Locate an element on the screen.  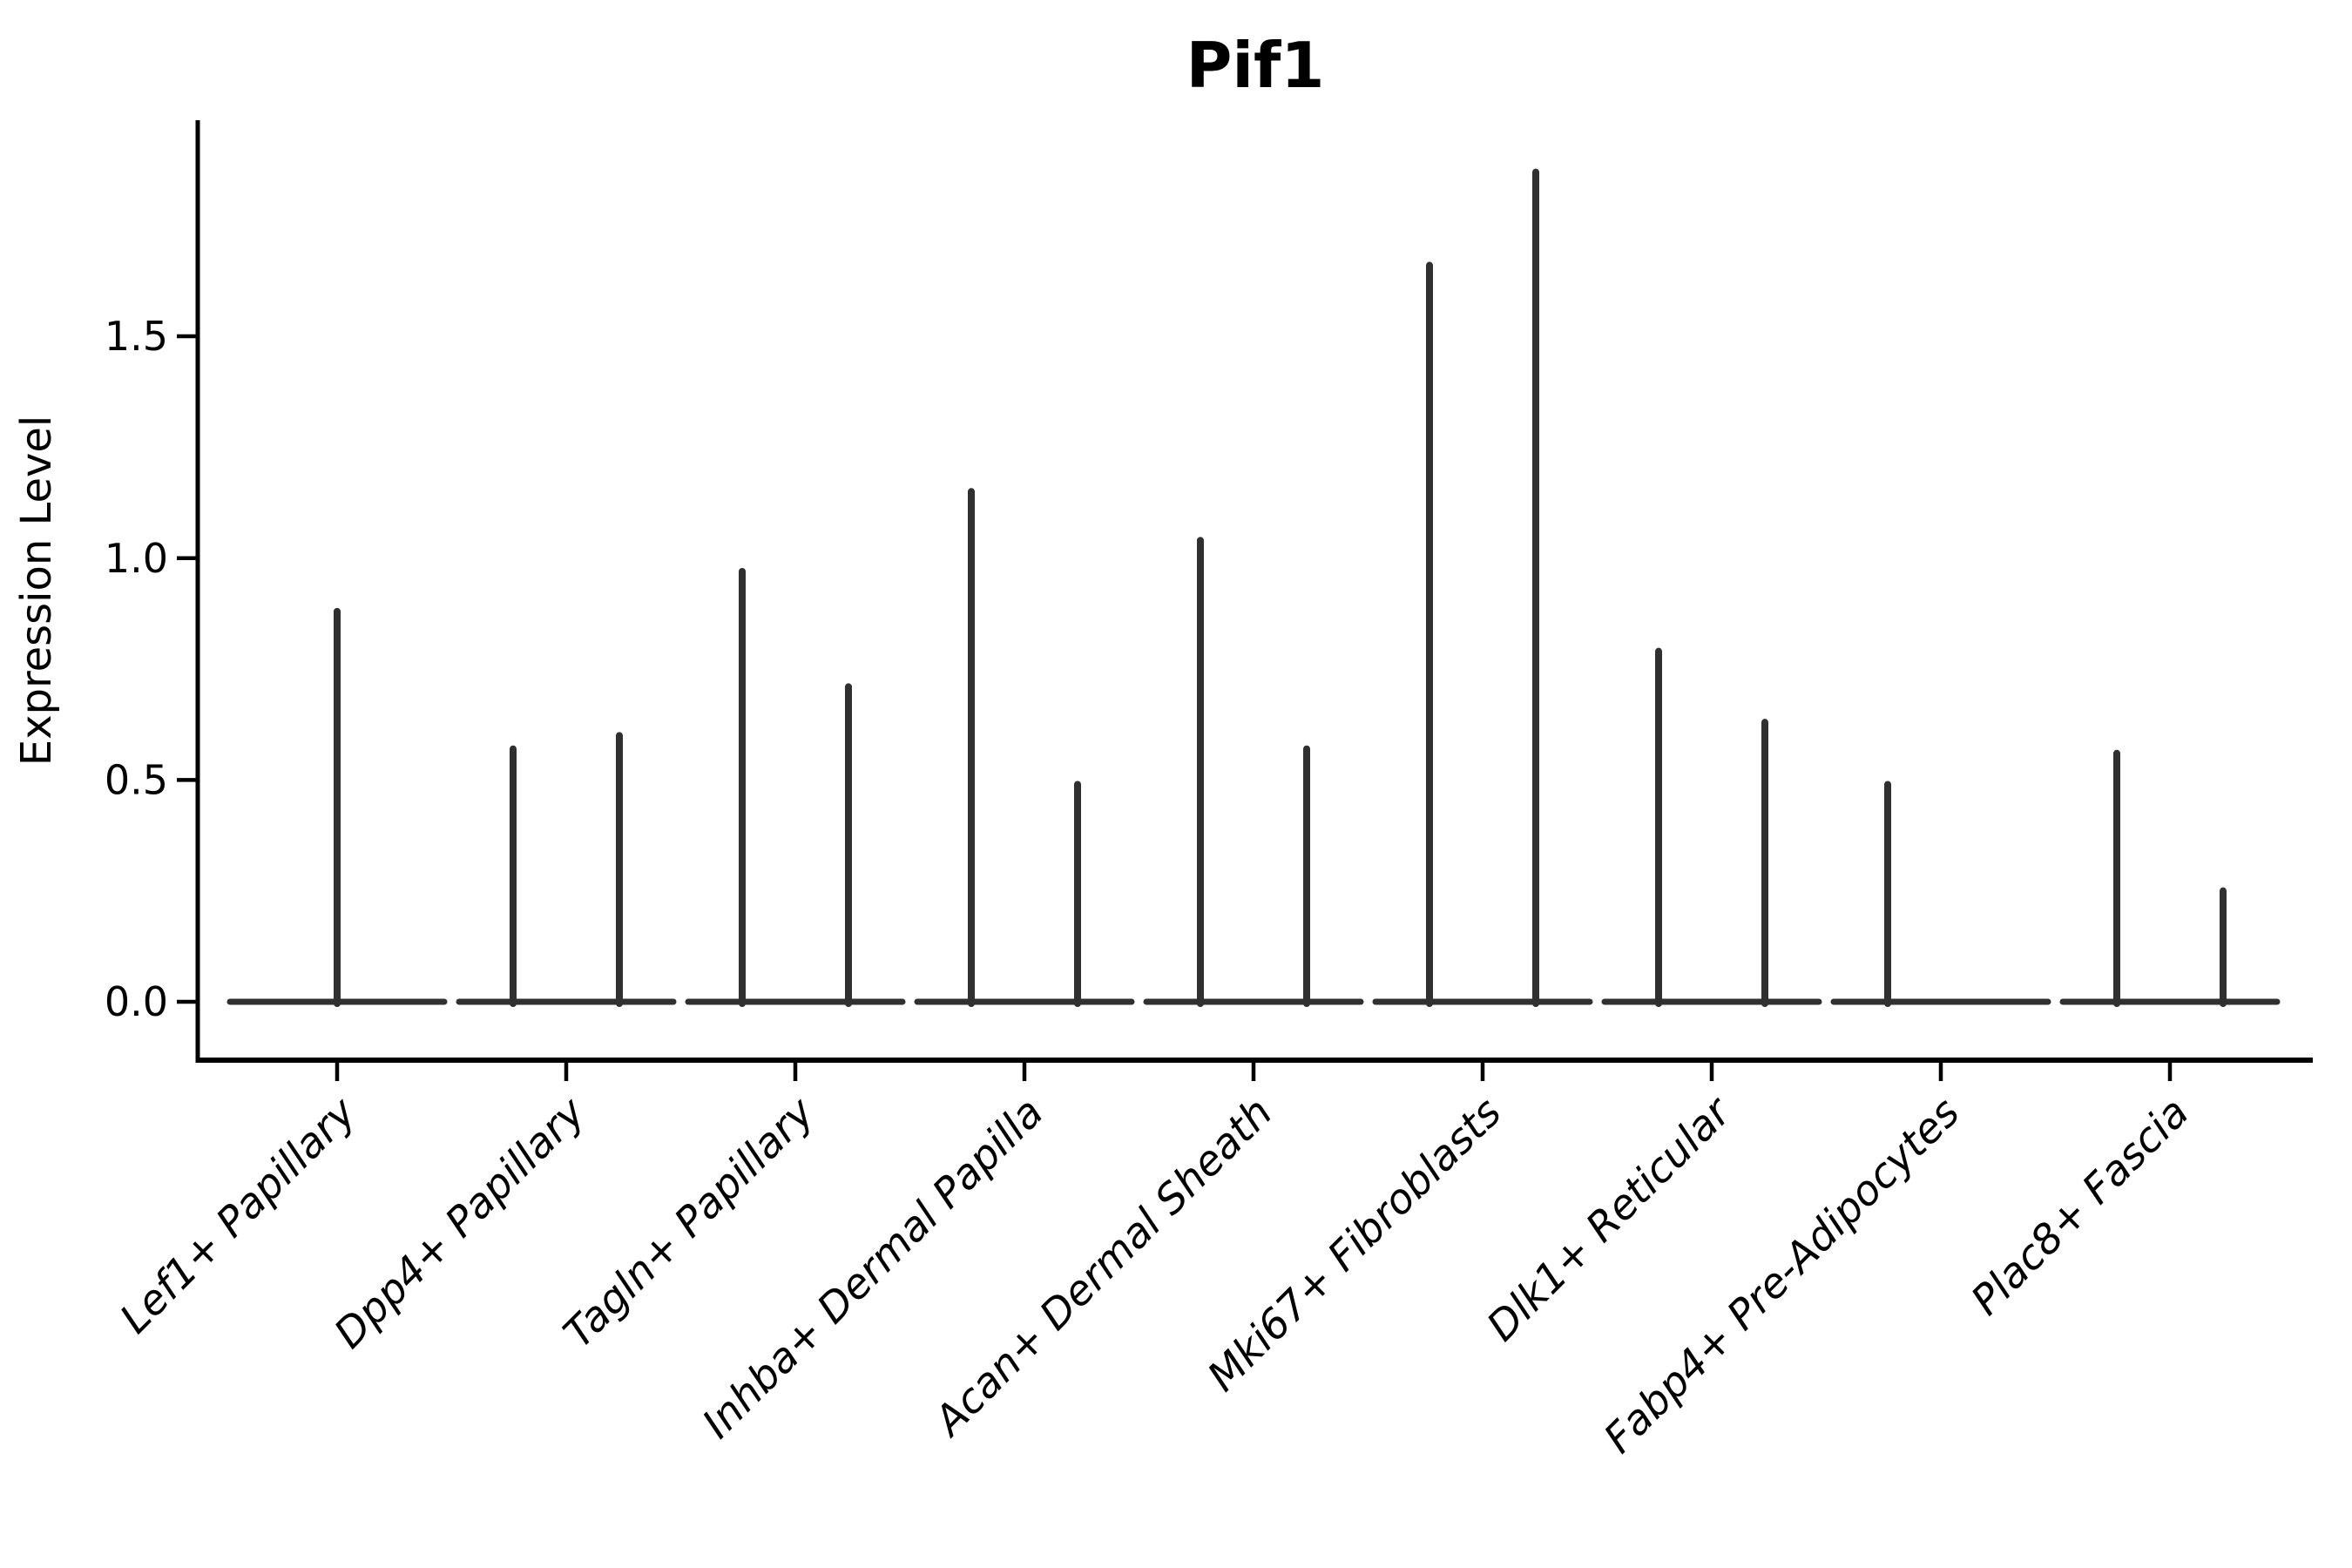
y-axis-label: Expression Level is located at coordinates (36, 591).